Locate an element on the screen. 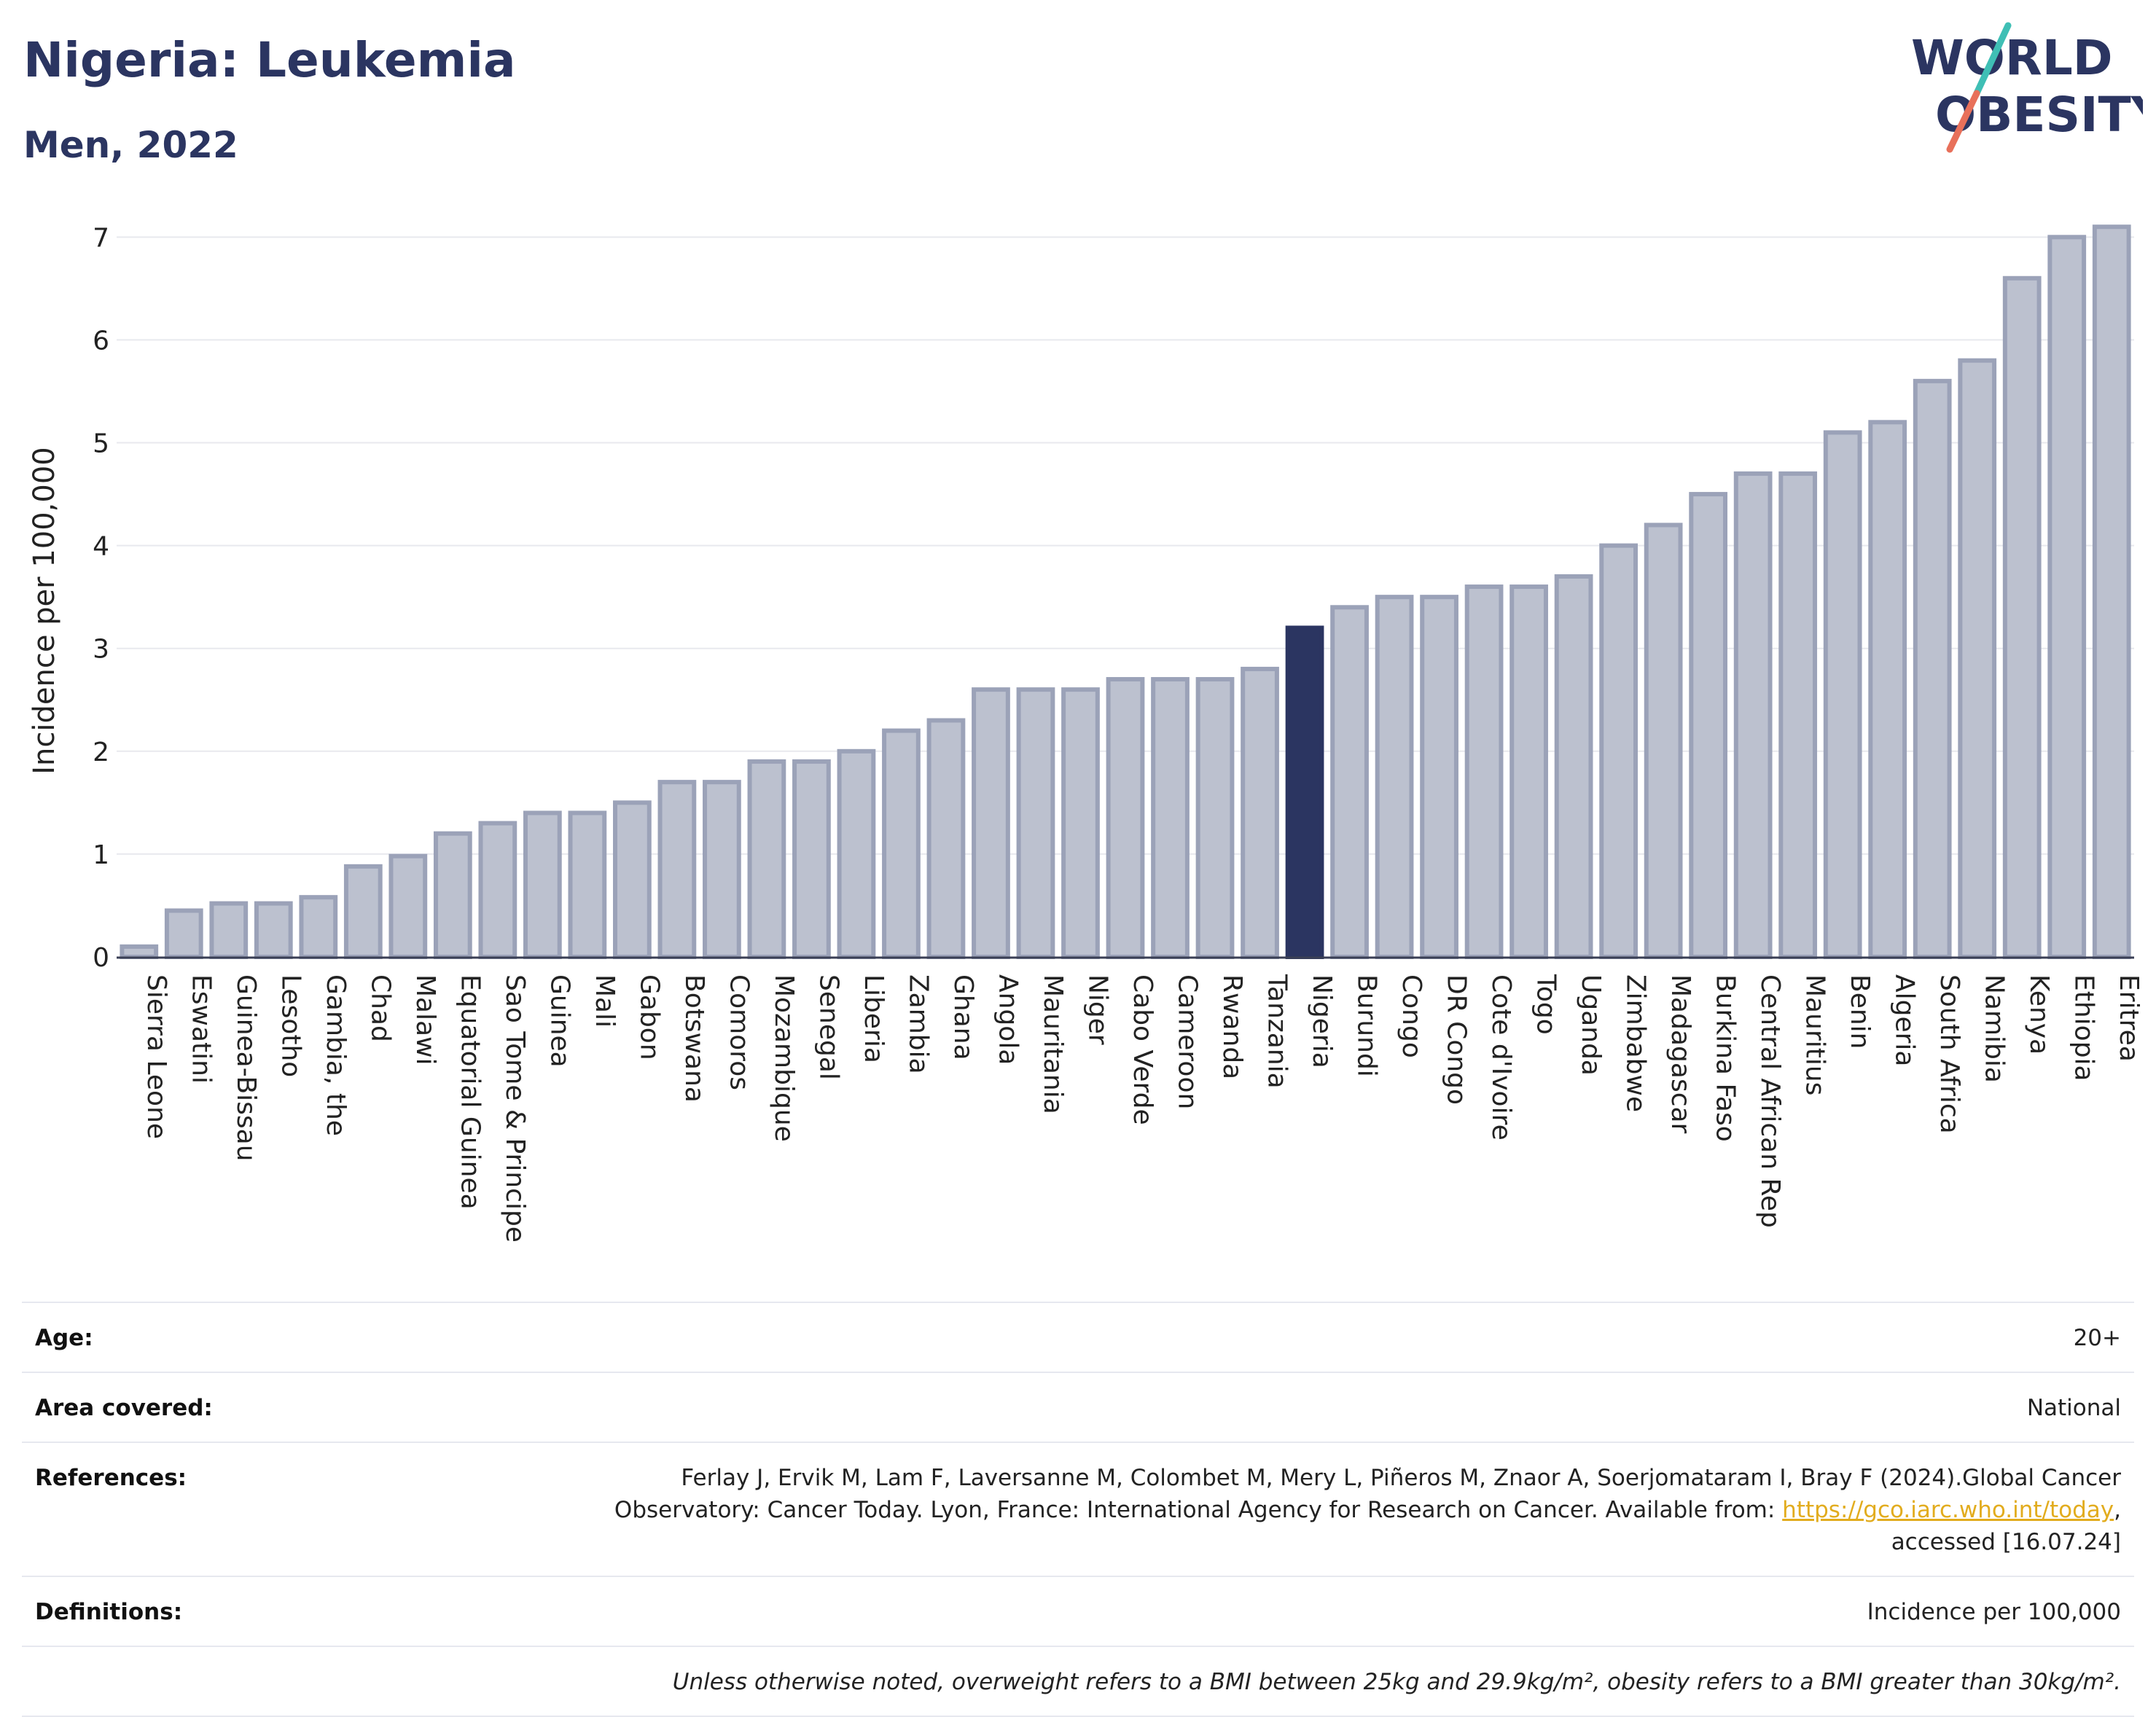  x-tick-label: Kenya is located at coordinates (2039, 1015).